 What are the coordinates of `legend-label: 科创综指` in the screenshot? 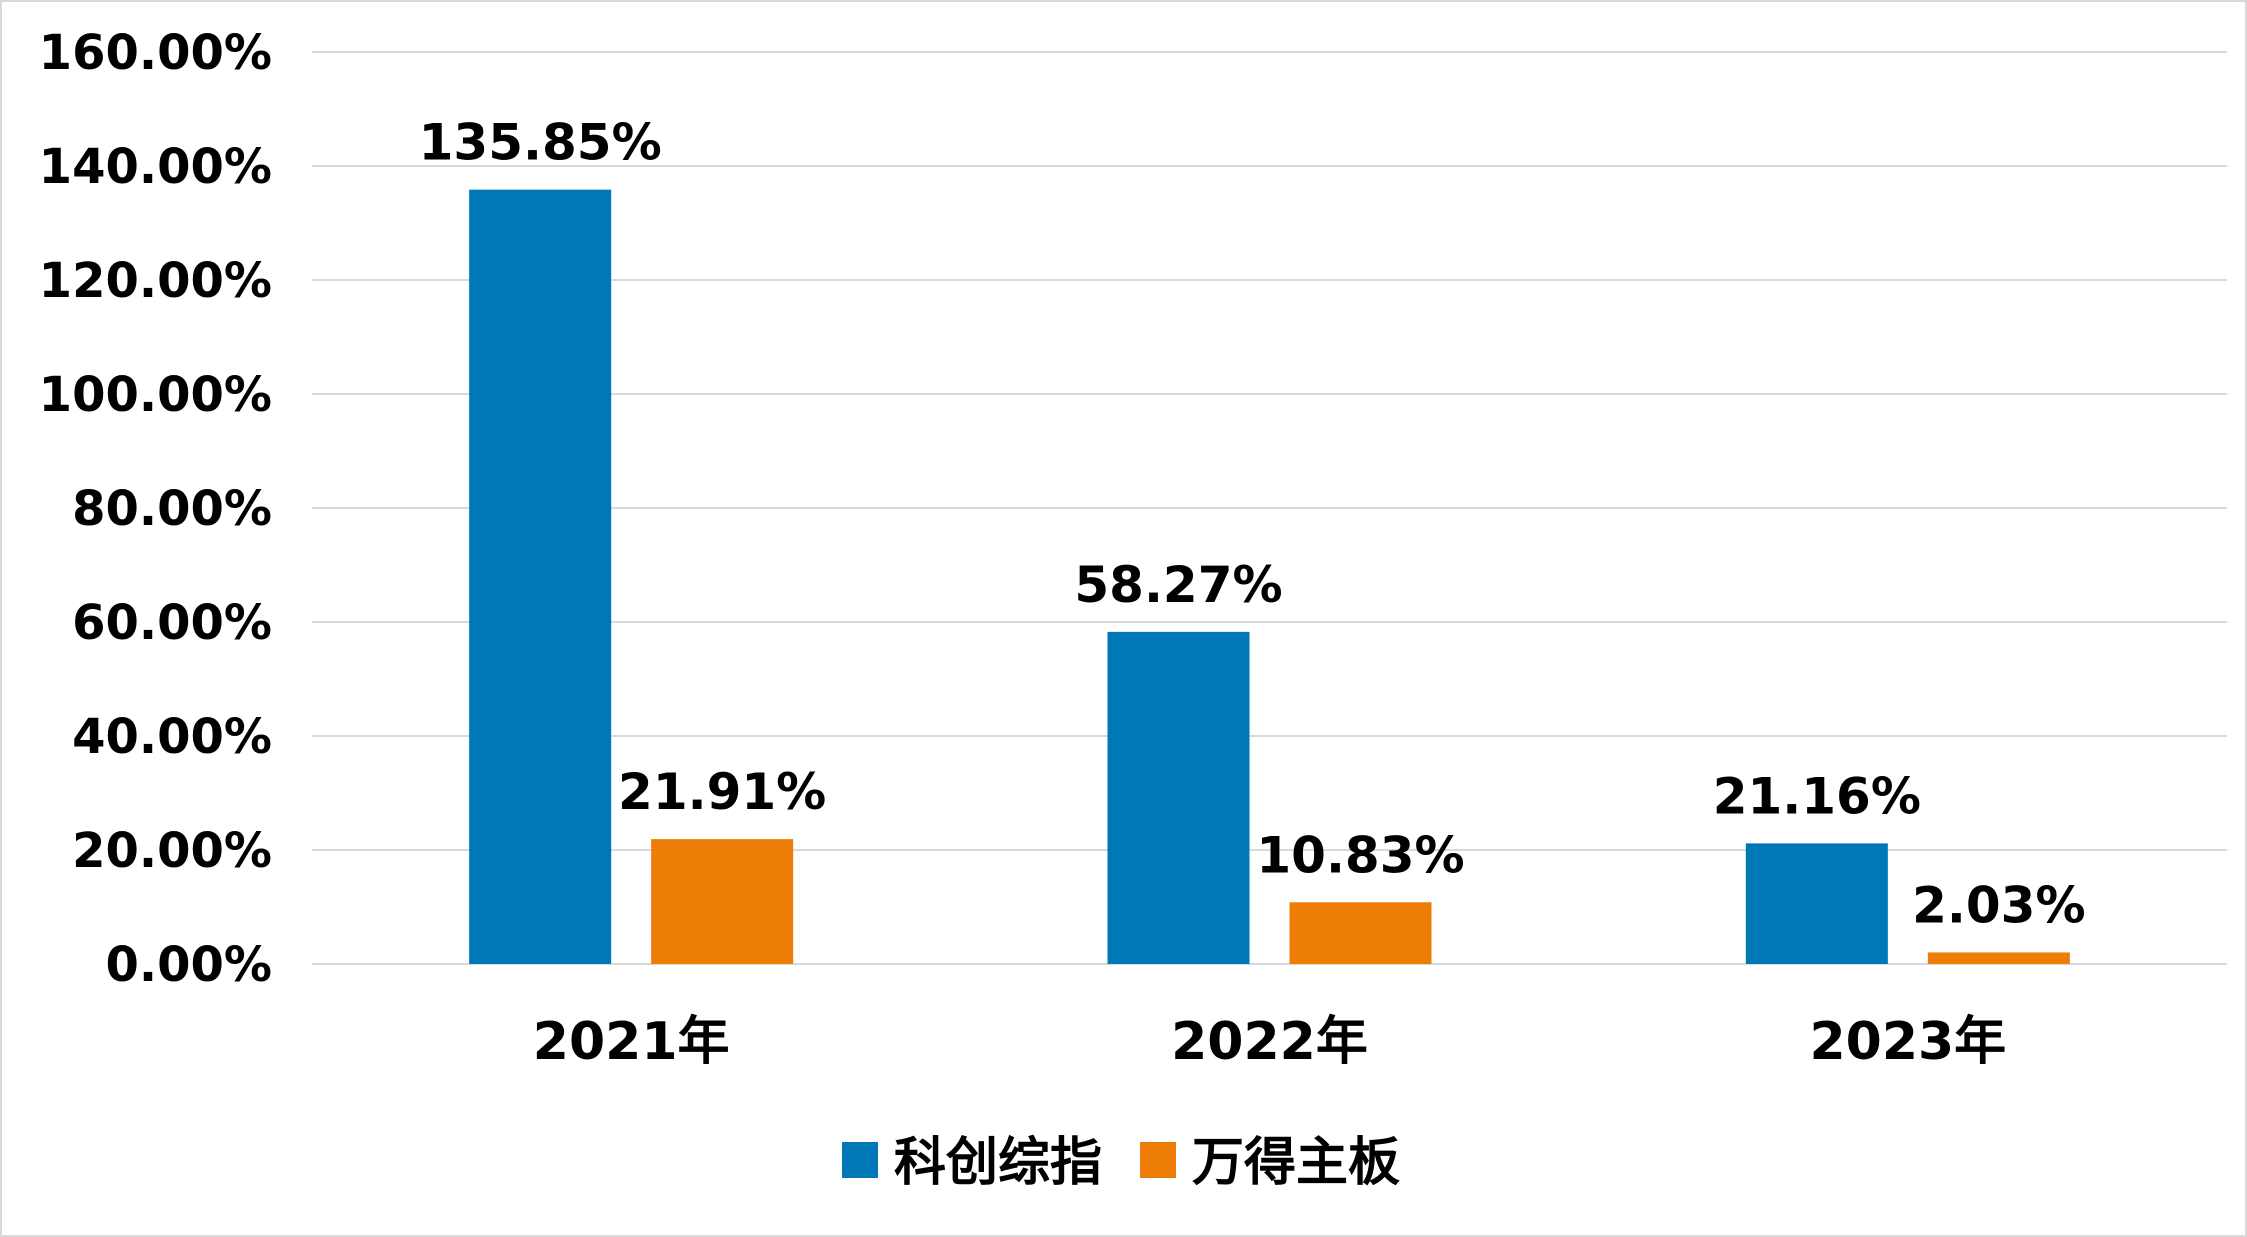 It's located at (998, 1163).